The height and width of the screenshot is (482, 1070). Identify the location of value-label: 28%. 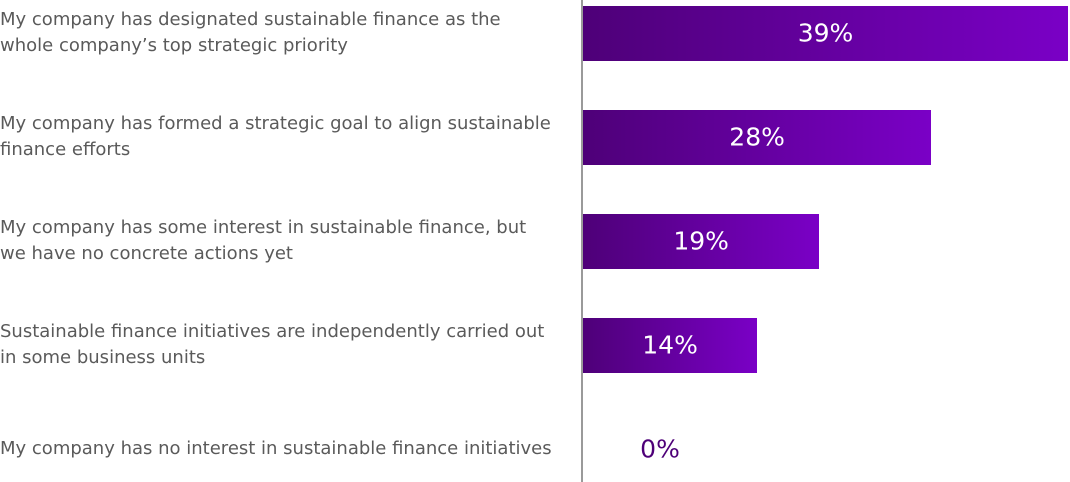
(757, 137).